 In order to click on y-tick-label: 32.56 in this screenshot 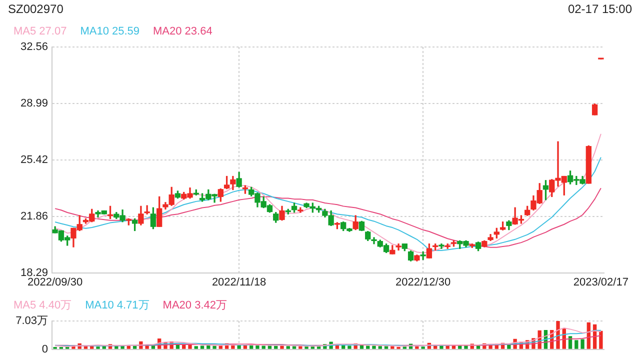, I will do `click(34, 47)`.